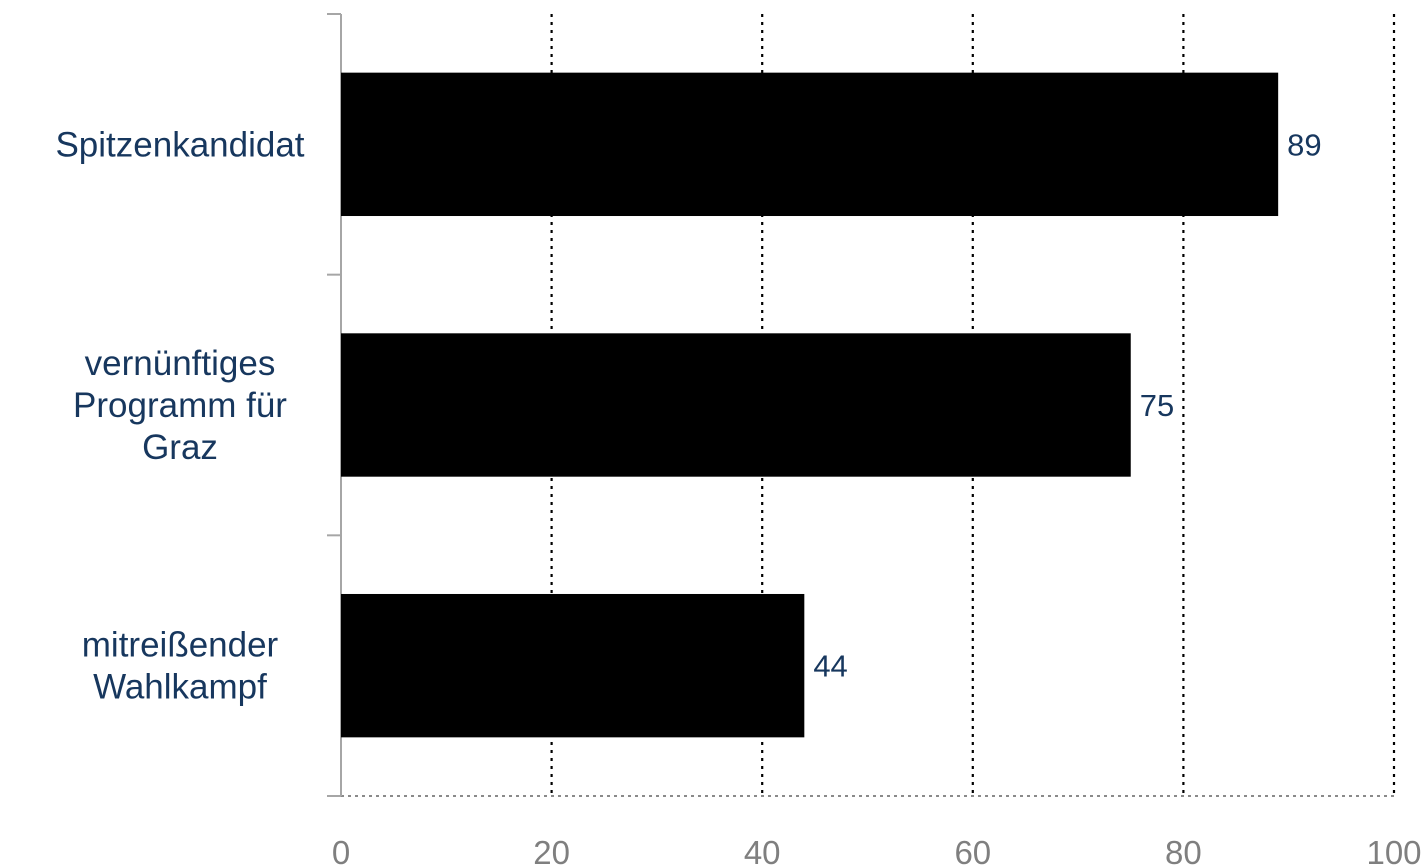 This screenshot has height=867, width=1427. I want to click on category-label-0: Spitzenkandidat, so click(179, 144).